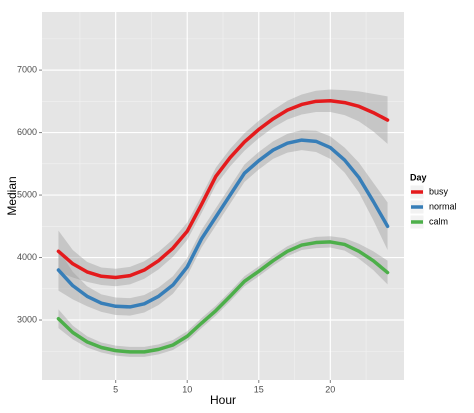 This screenshot has width=474, height=413. I want to click on x-tick-label: 15, so click(259, 389).